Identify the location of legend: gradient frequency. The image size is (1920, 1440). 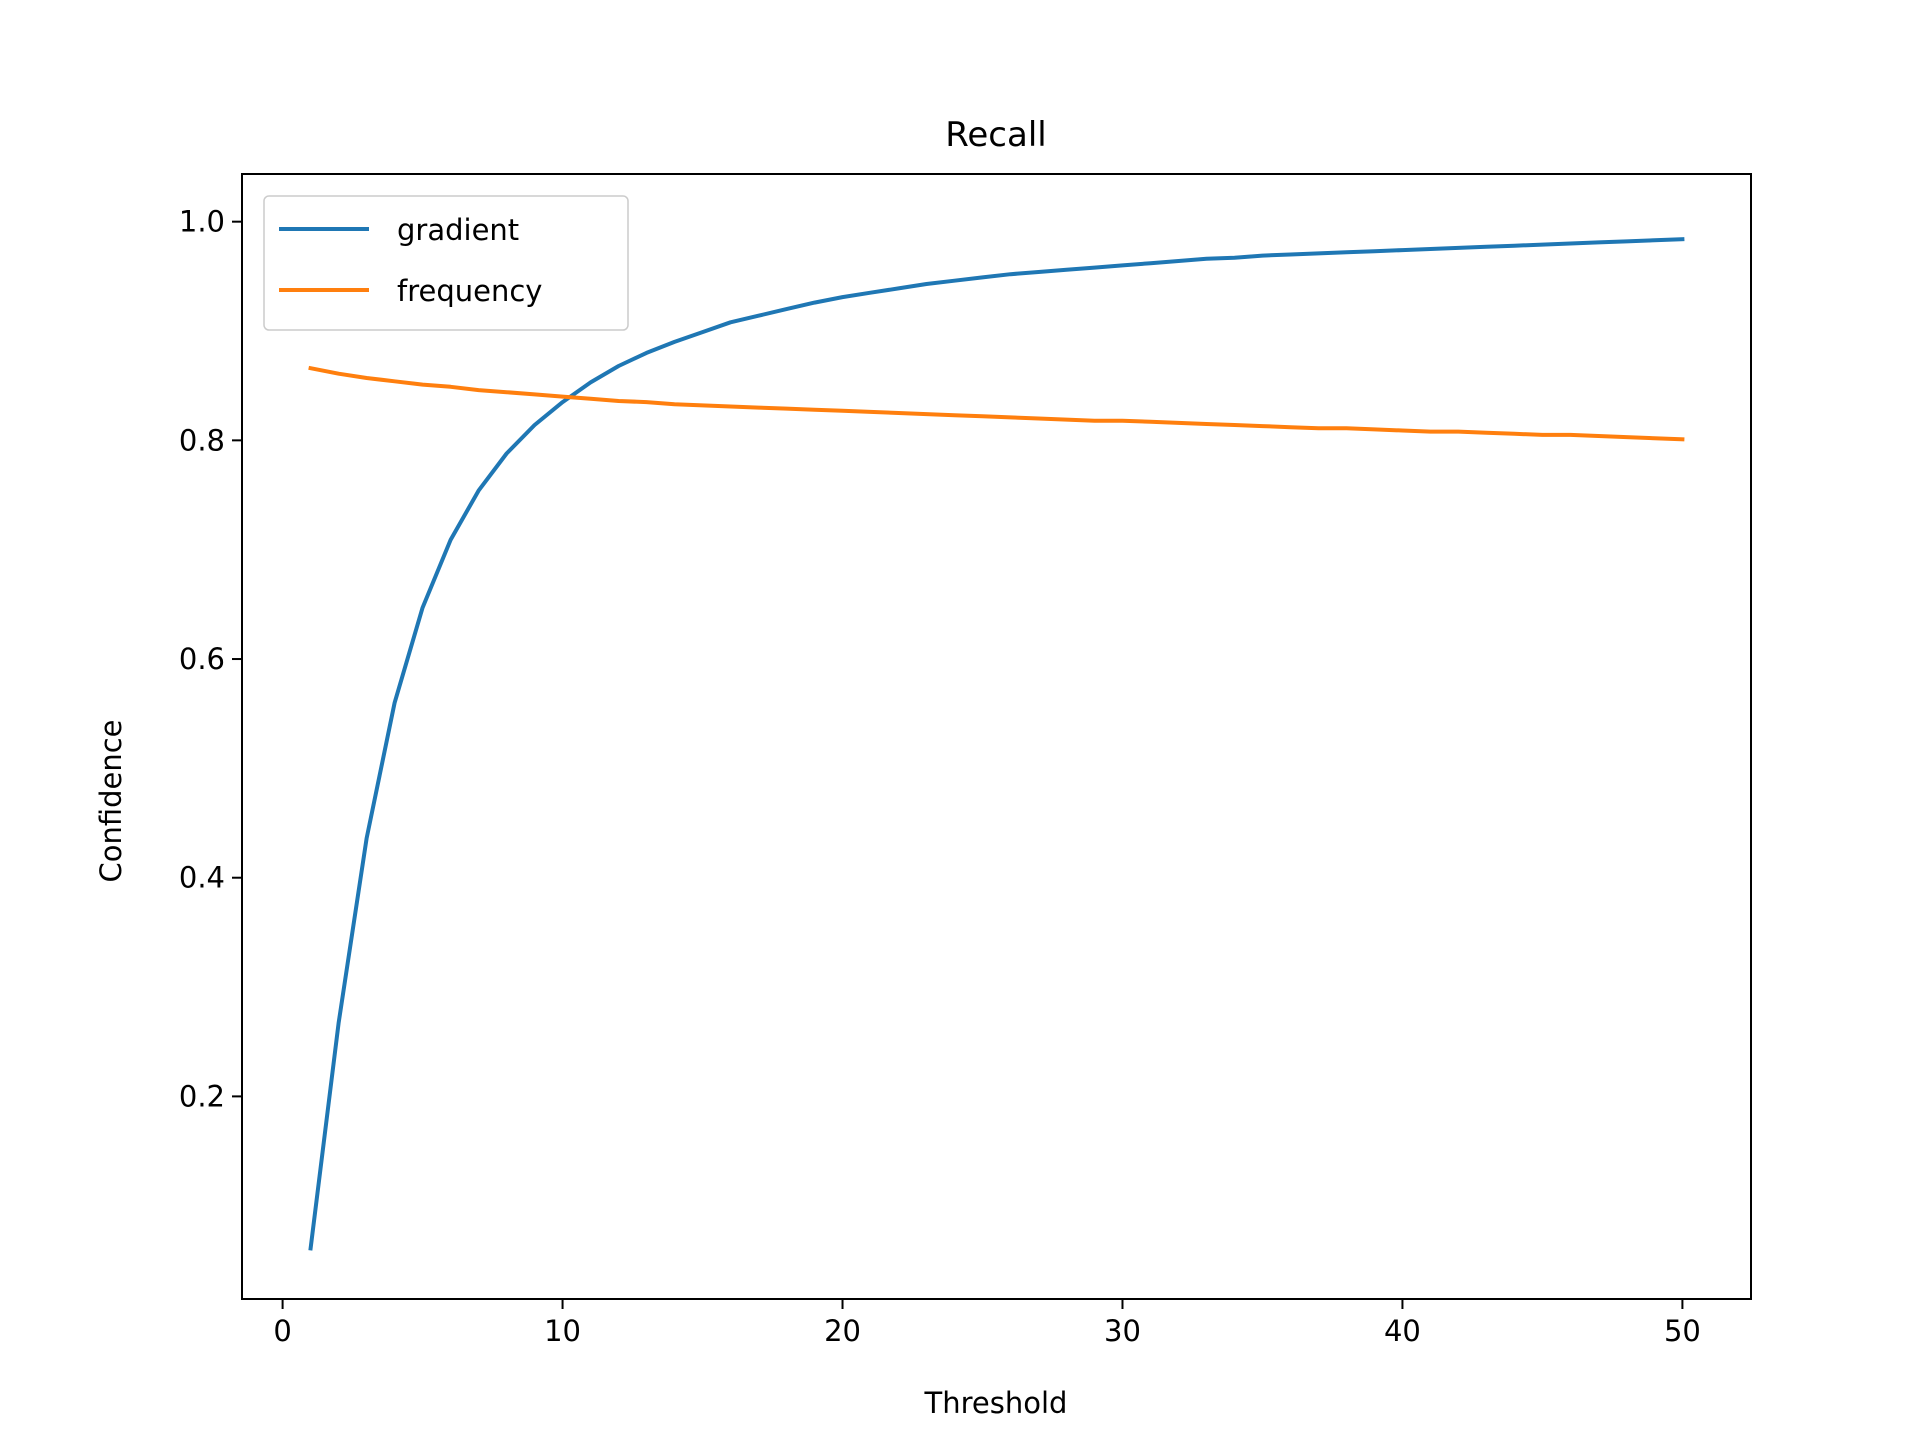
(446, 263).